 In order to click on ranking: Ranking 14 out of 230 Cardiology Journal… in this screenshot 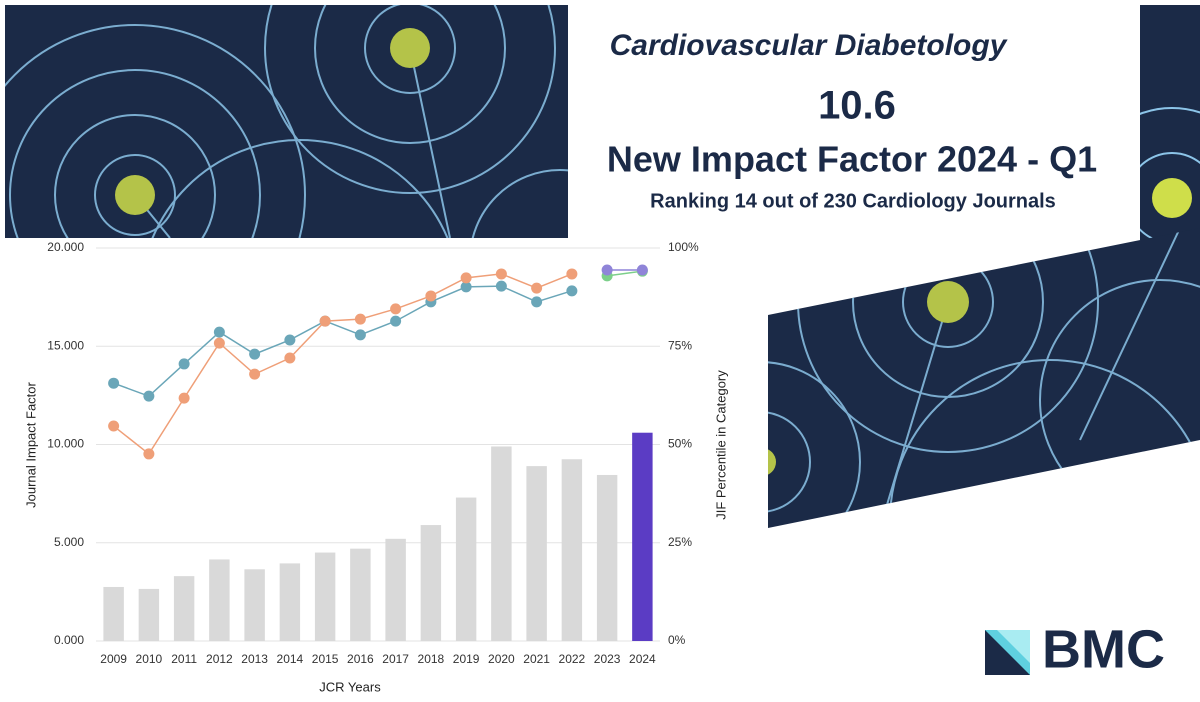, I will do `click(853, 201)`.